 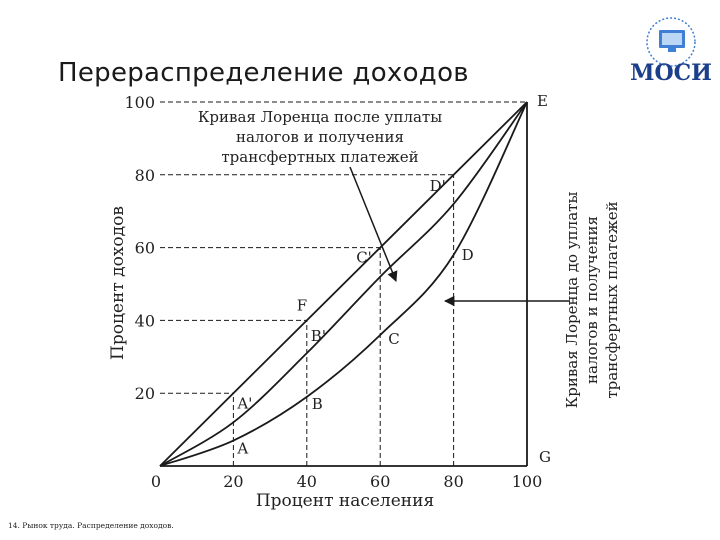 What do you see at coordinates (364, 258) in the screenshot?
I see `point-label-c-prime: C'` at bounding box center [364, 258].